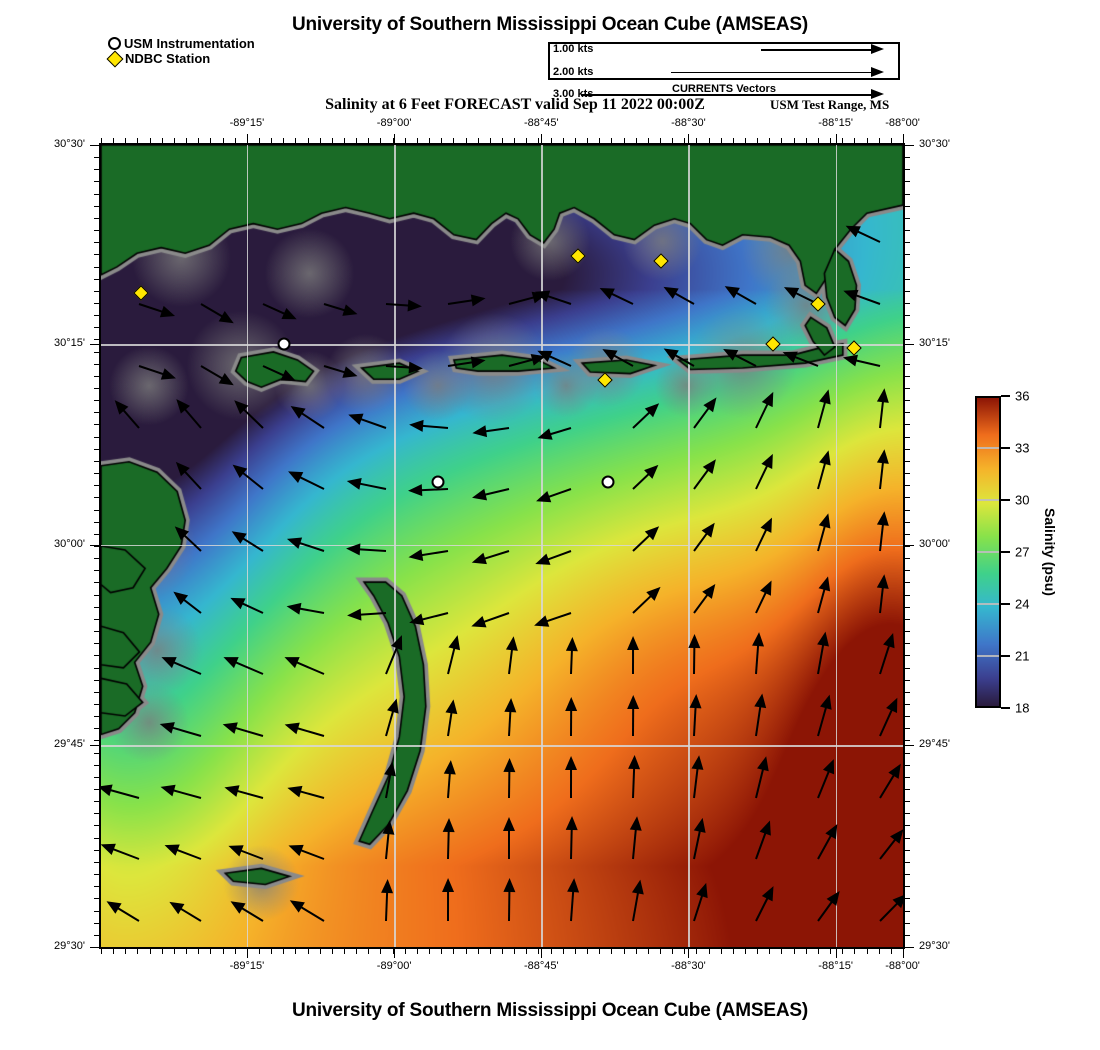 The width and height of the screenshot is (1100, 1050). I want to click on colorbar-tick-label: 24, so click(1022, 604).